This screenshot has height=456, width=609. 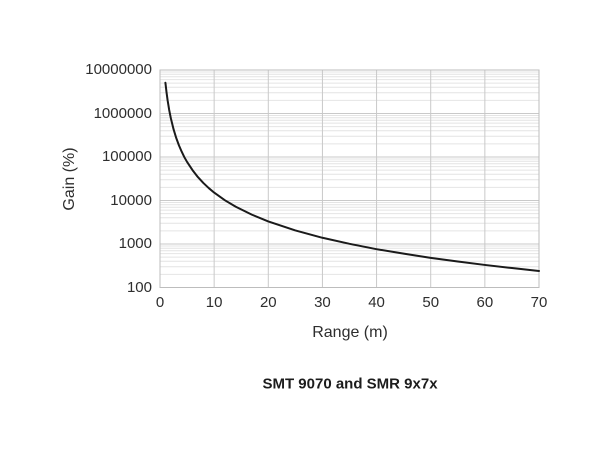 I want to click on x-axis-title: Range (m), so click(x=350, y=332).